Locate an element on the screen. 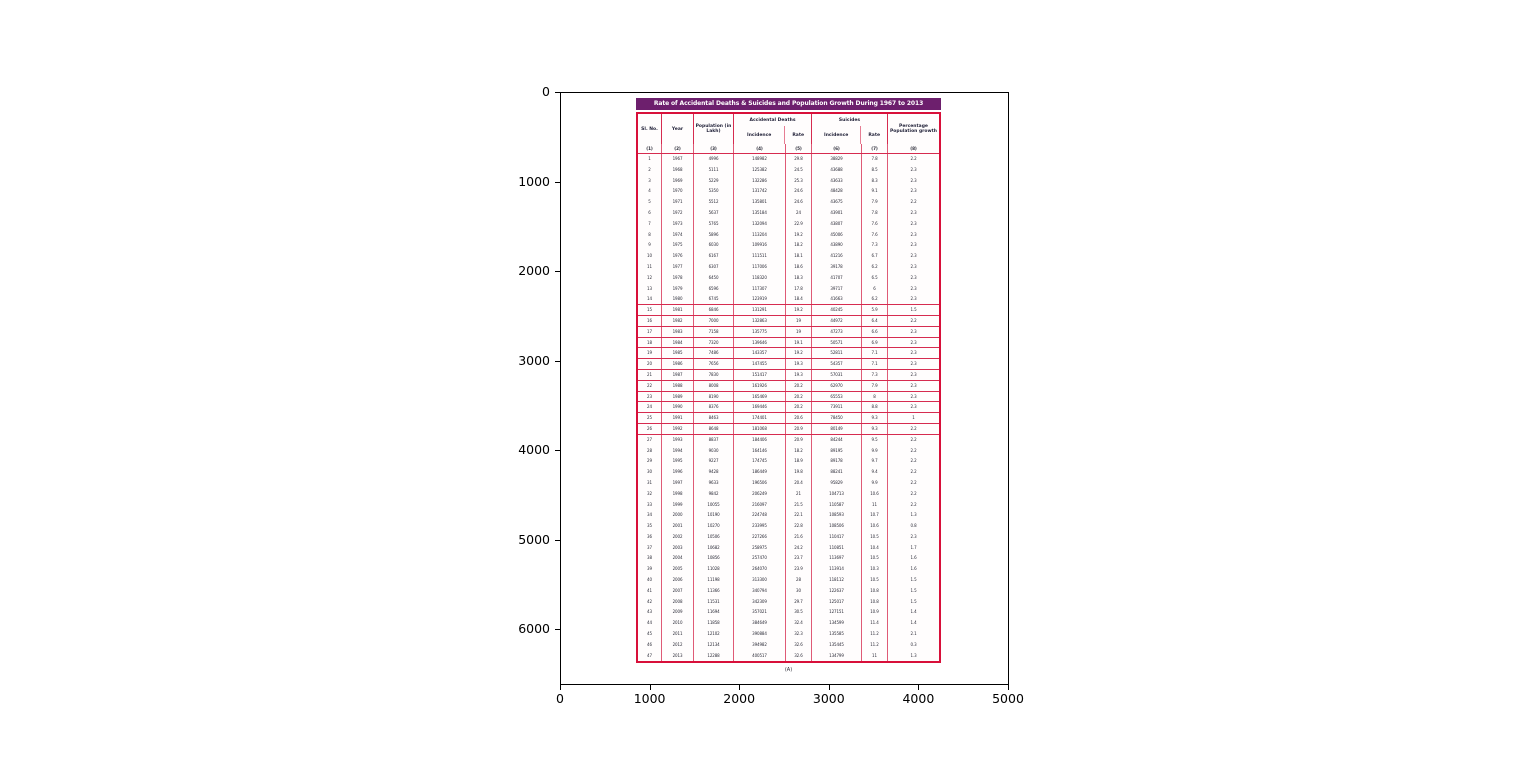 The width and height of the screenshot is (1536, 767). table-cell: 9030 is located at coordinates (714, 451).